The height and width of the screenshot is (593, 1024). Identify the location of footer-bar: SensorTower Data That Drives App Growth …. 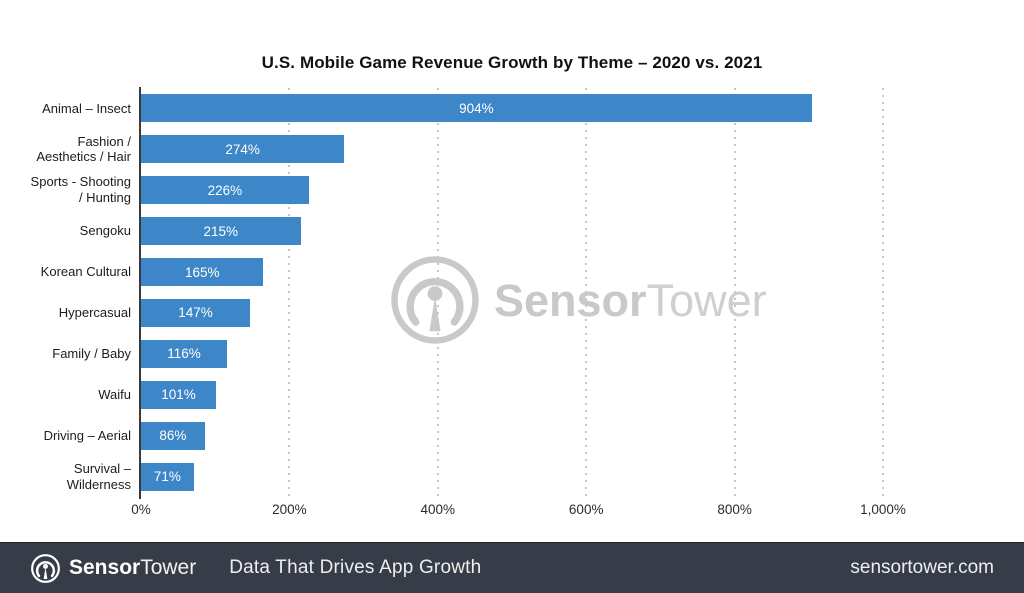
(512, 567).